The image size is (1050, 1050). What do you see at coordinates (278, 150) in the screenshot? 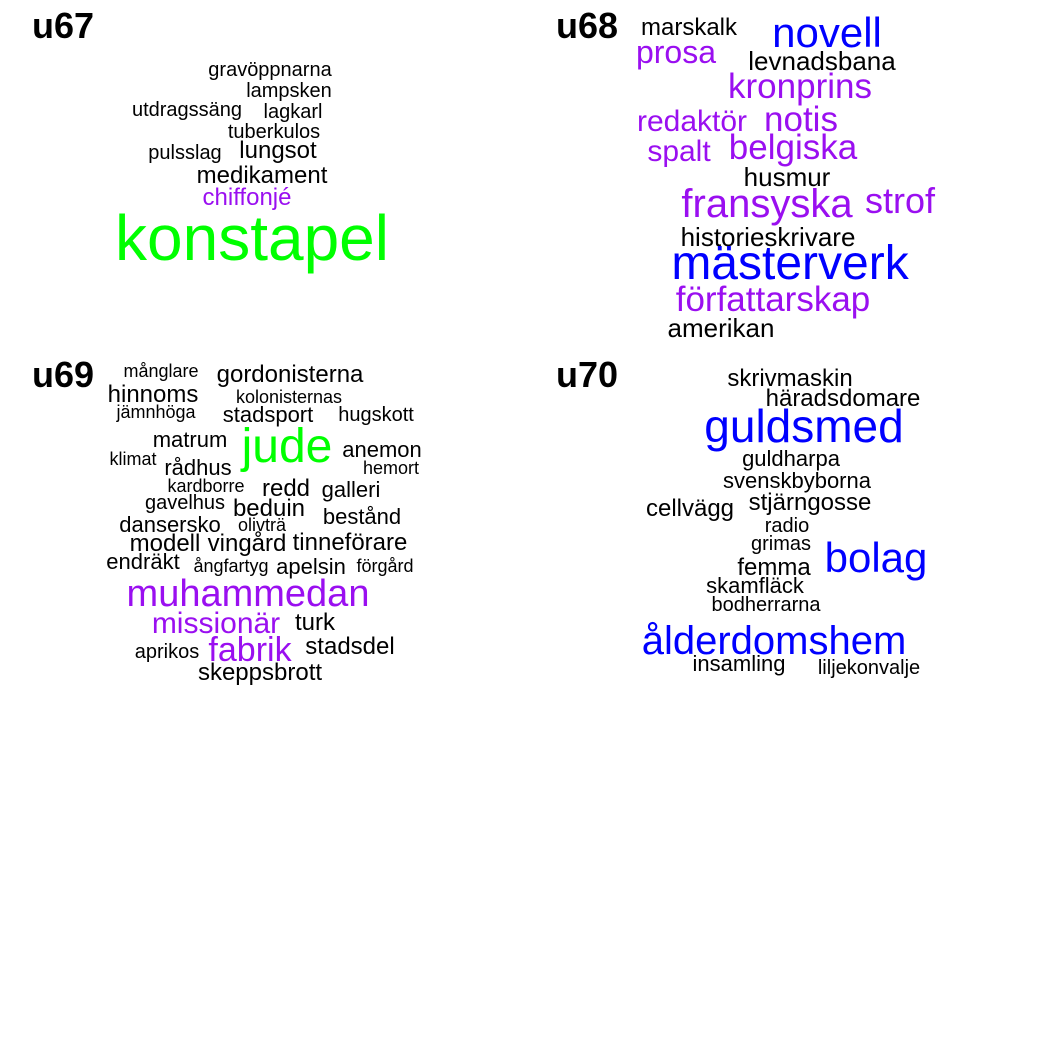
I see `word: lungsot` at bounding box center [278, 150].